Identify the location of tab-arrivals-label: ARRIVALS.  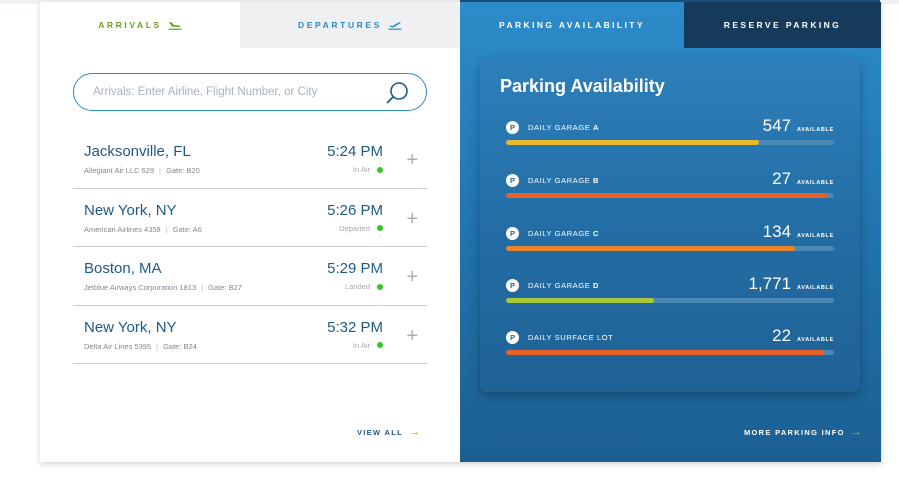
(130, 25).